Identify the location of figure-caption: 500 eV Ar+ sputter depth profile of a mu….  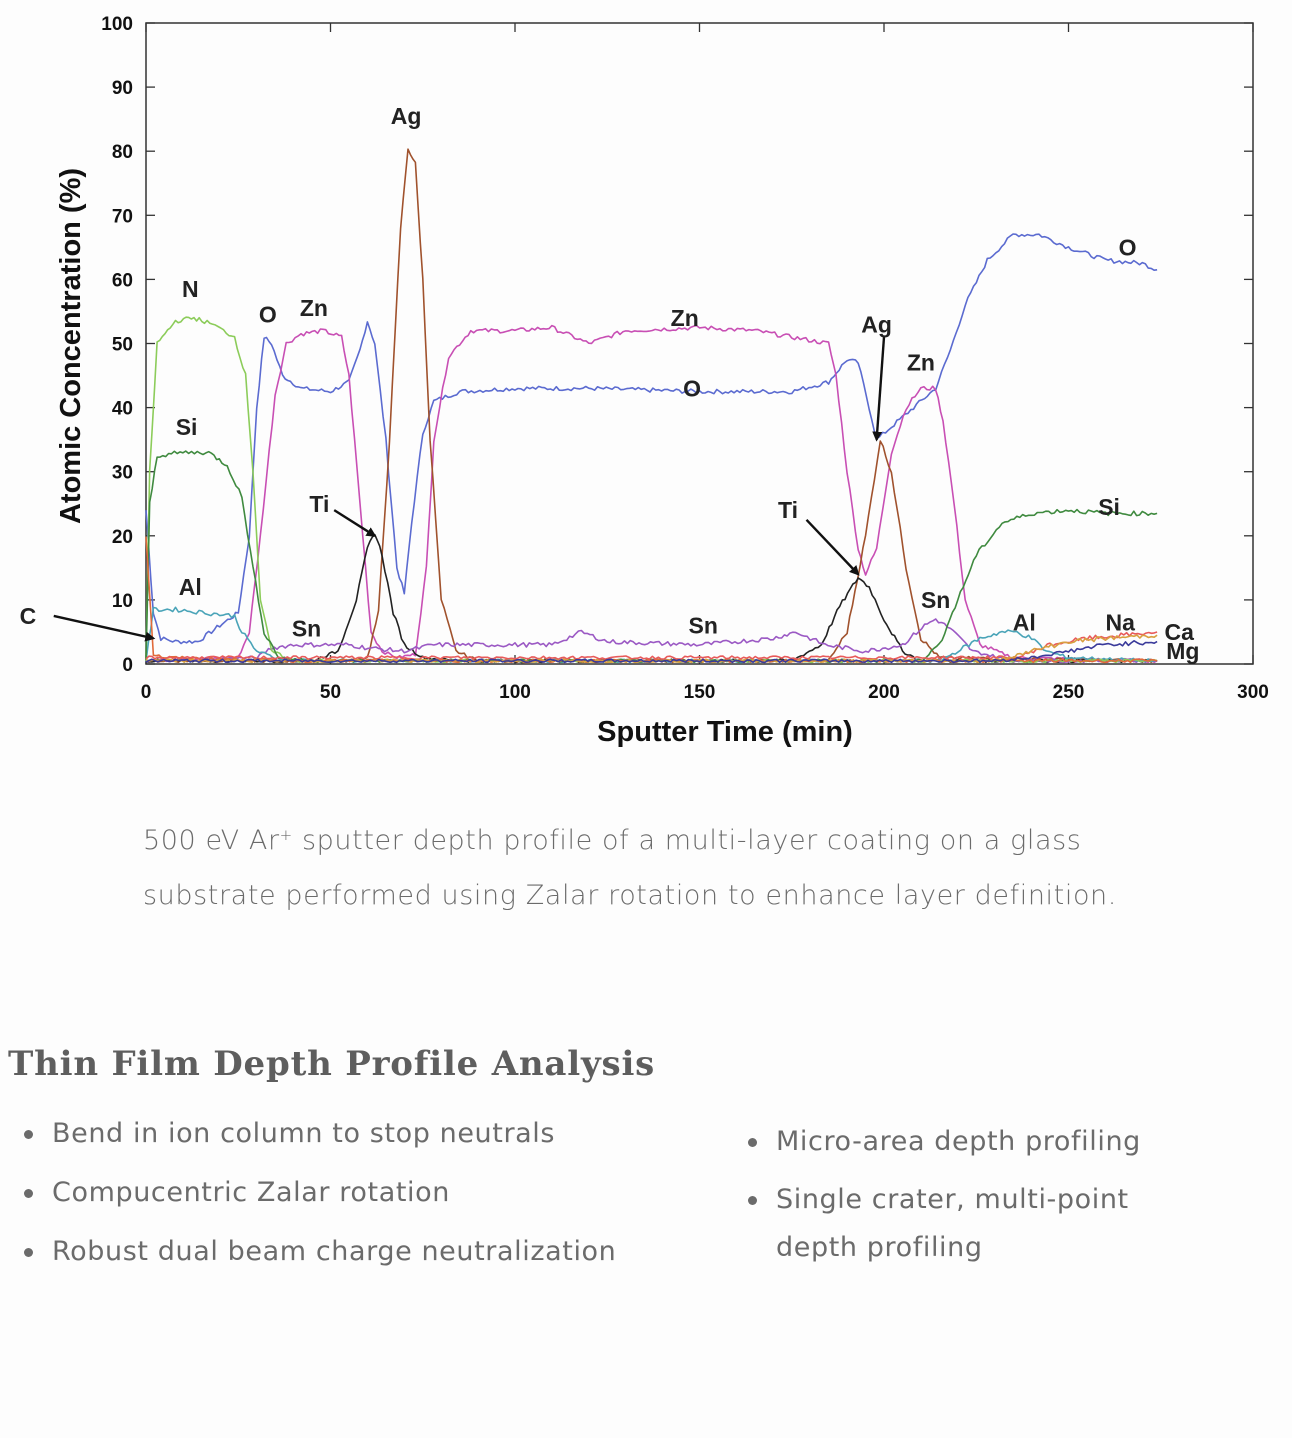
(673, 865).